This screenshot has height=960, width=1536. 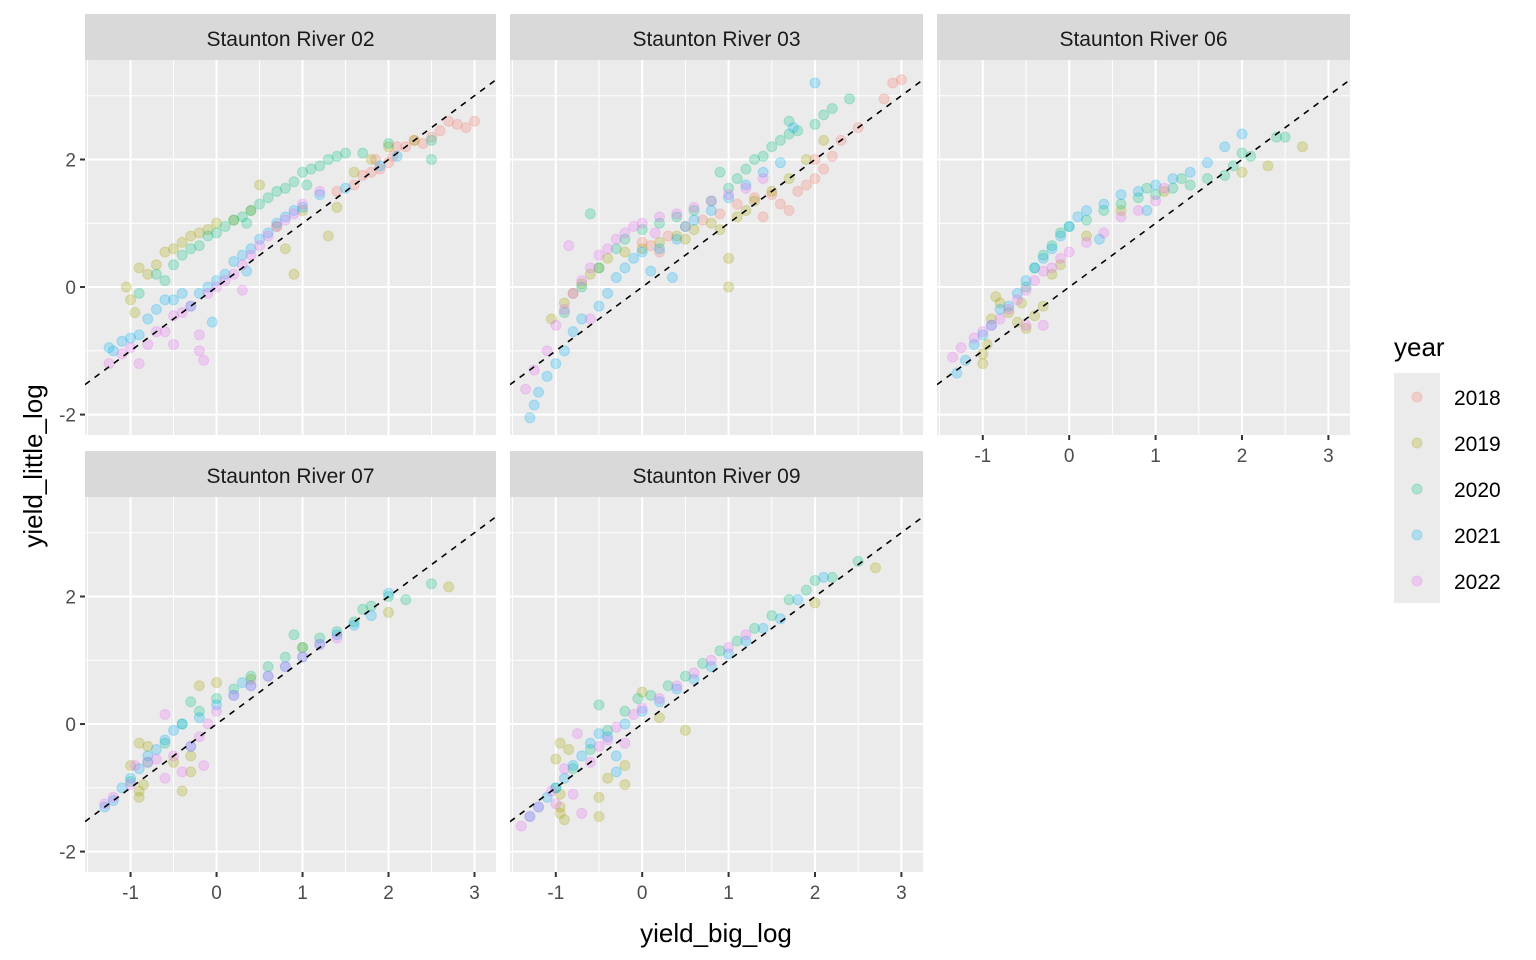 I want to click on legend-label: 2020, so click(x=1477, y=490).